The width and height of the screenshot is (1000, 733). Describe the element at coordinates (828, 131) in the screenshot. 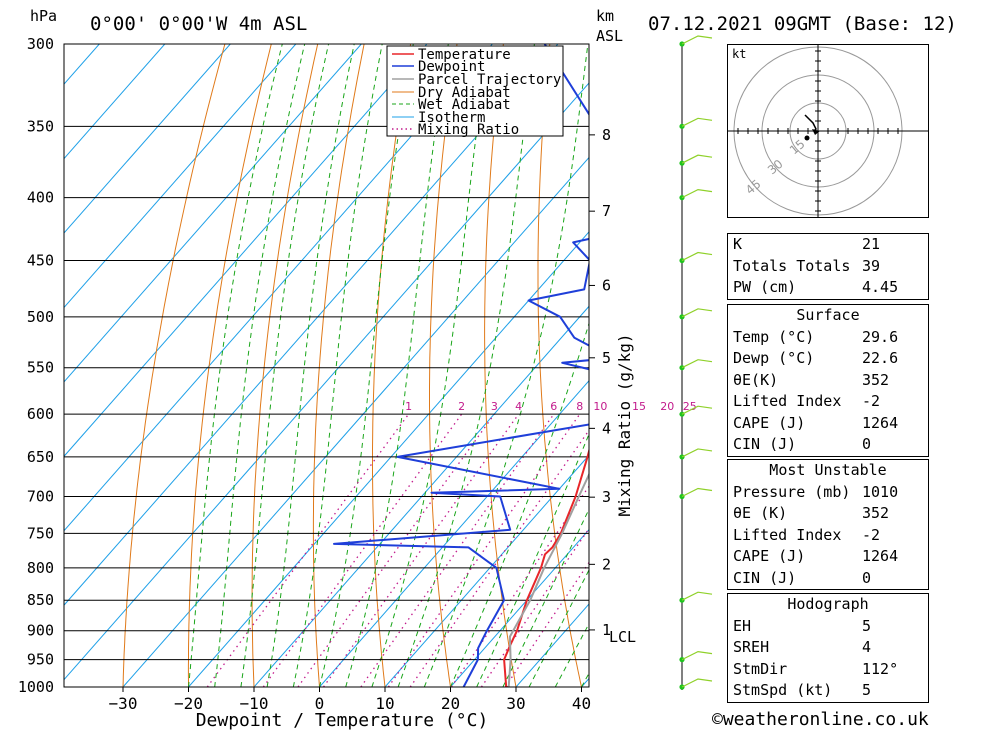

I see `hodograph: kt 15 30 45` at that location.